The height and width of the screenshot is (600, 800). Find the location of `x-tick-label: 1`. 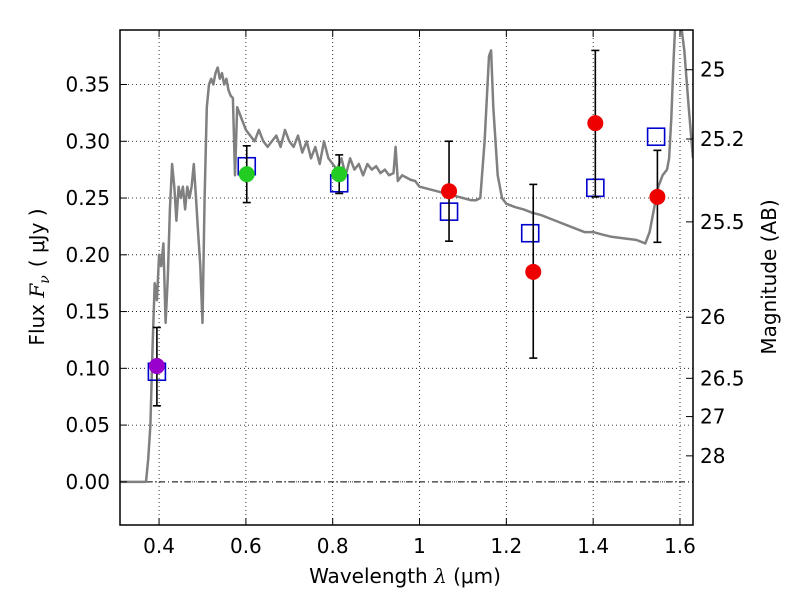

x-tick-label: 1 is located at coordinates (419, 546).